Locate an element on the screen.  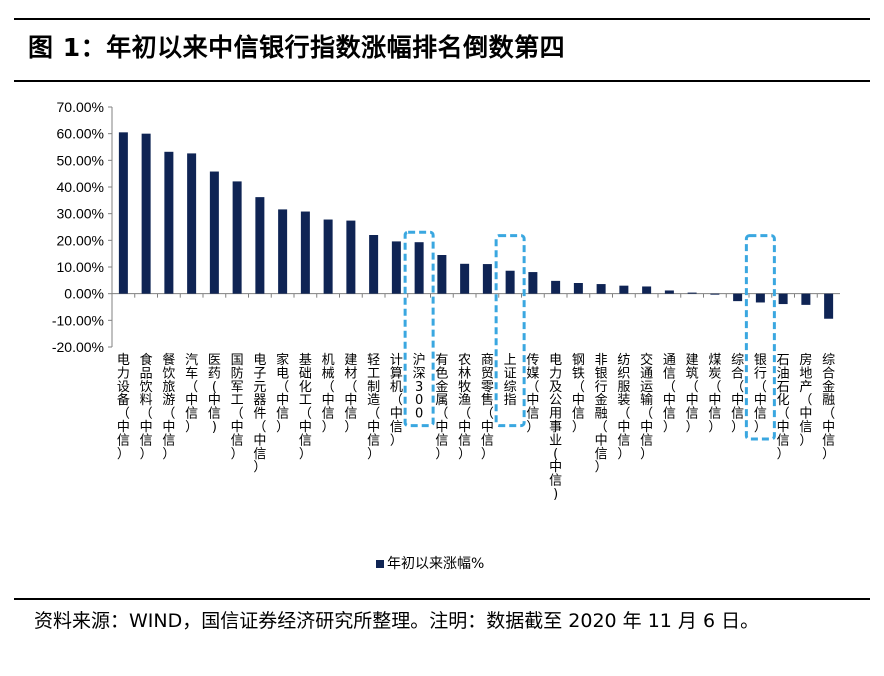
y-tick-label: 50.00% is located at coordinates (80, 160).